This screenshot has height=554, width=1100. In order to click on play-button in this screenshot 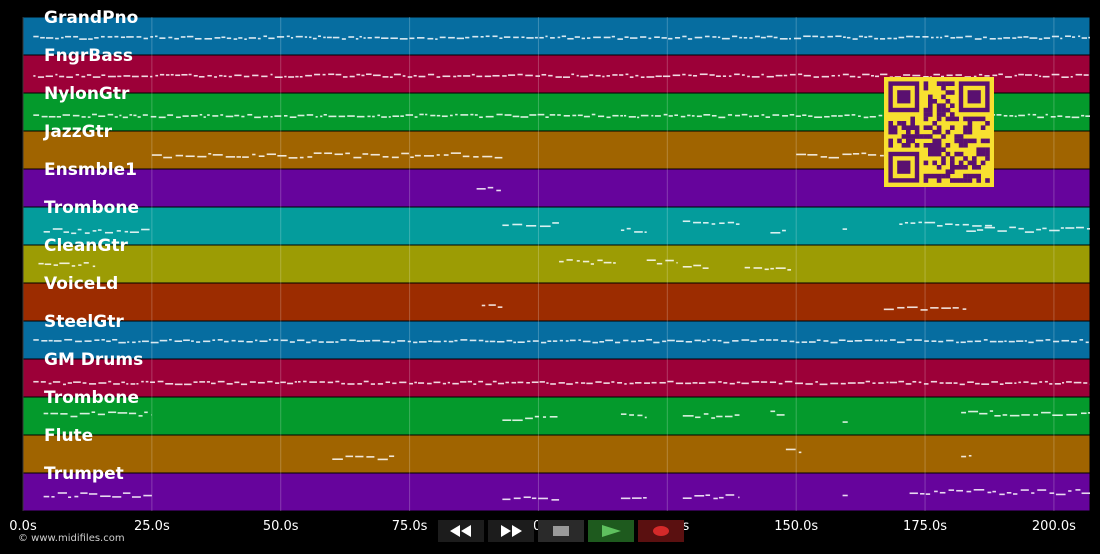, I will do `click(611, 531)`.